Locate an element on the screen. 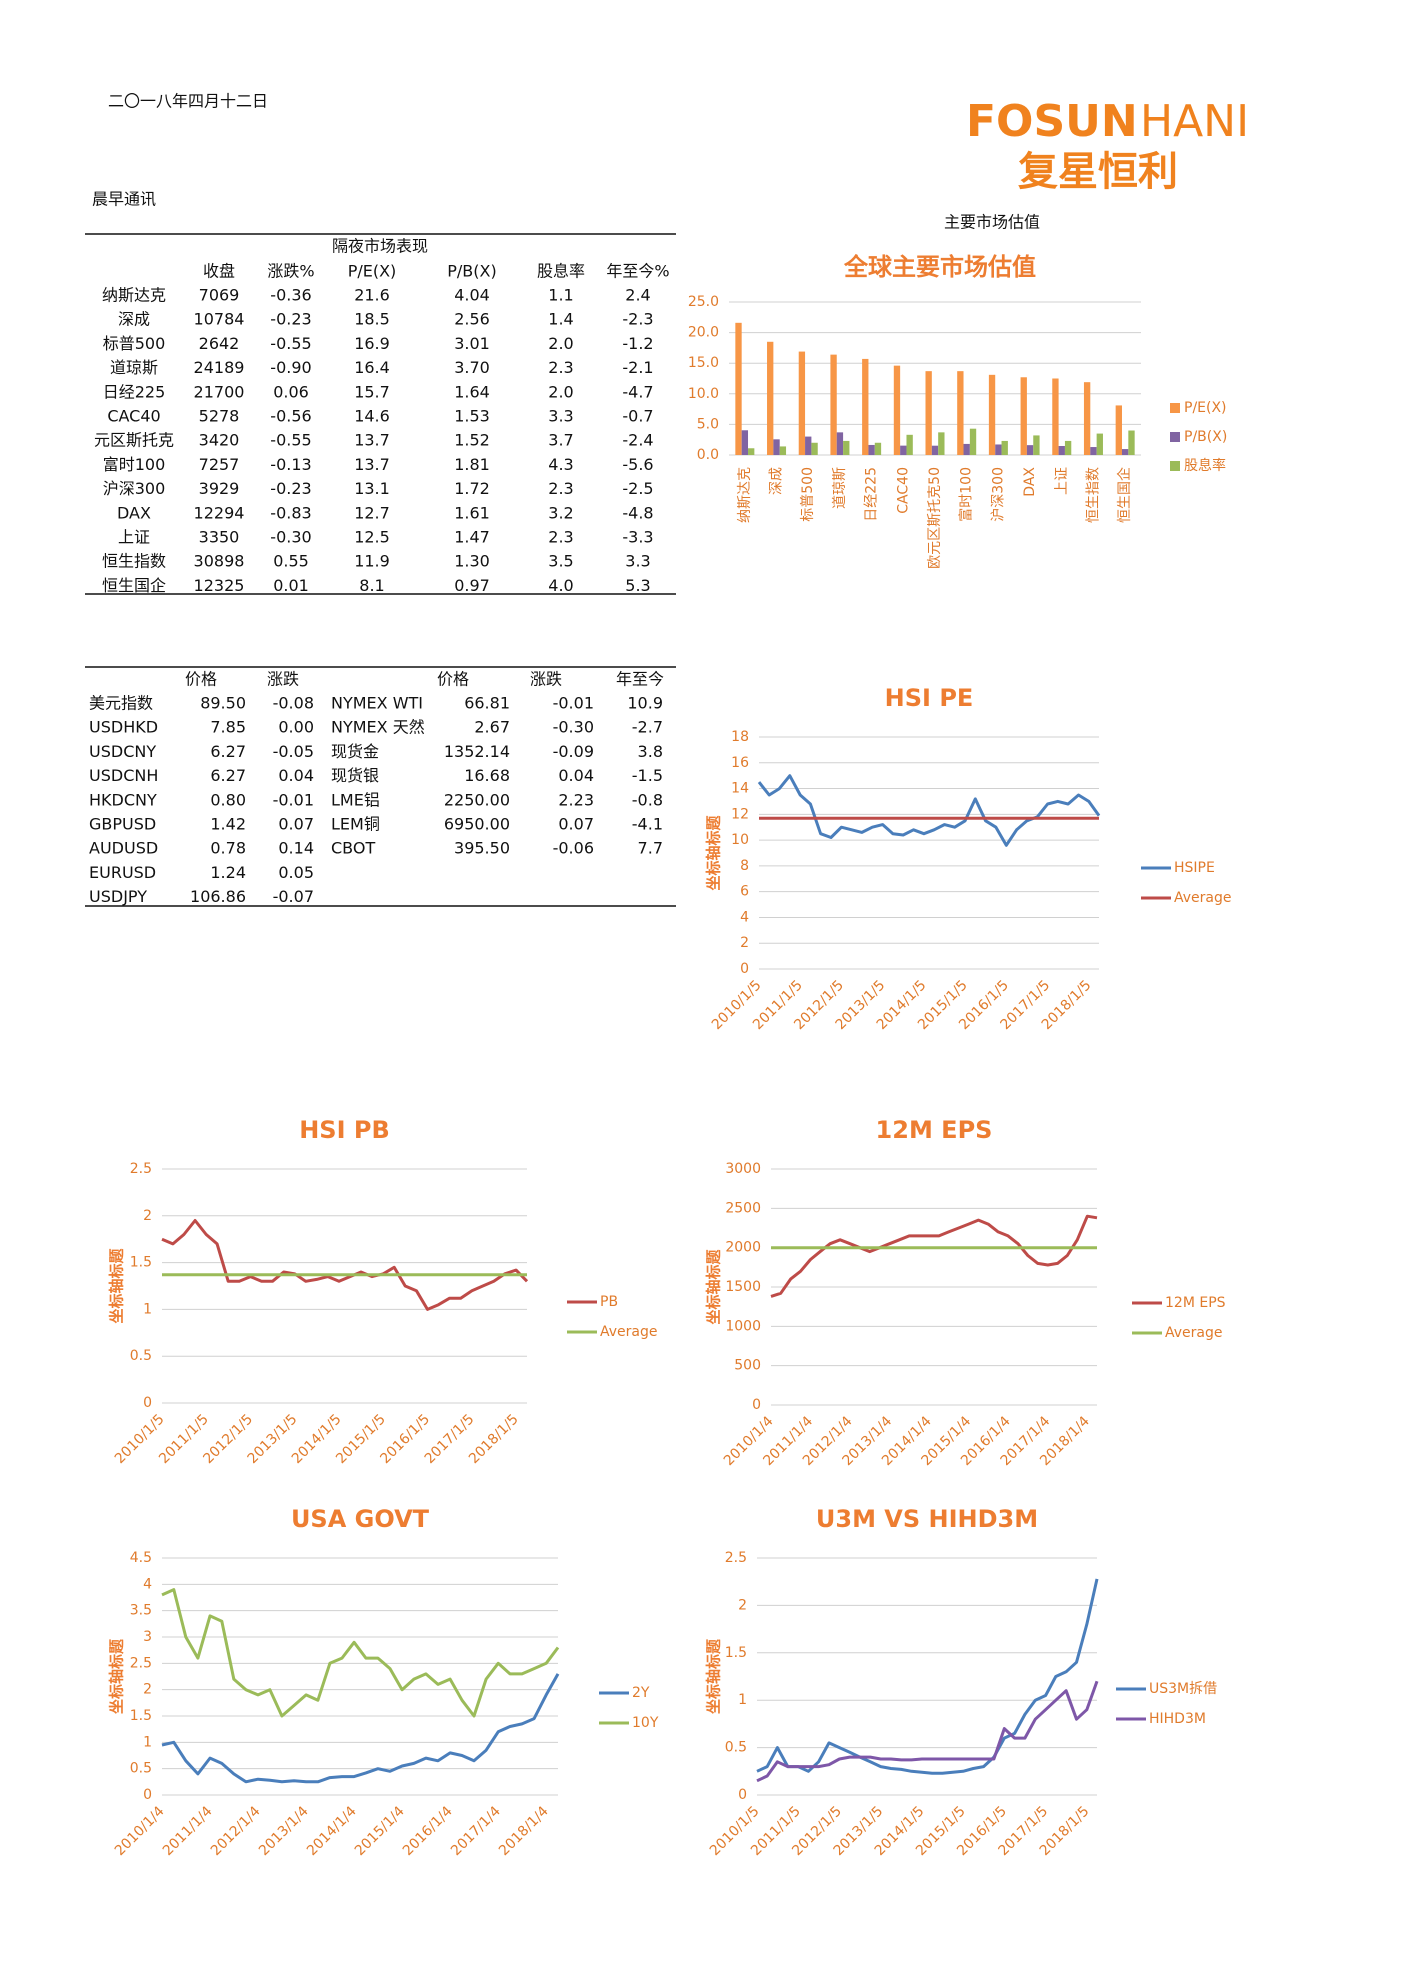 The height and width of the screenshot is (1988, 1403). table-cell: 3.01 is located at coordinates (472, 343).